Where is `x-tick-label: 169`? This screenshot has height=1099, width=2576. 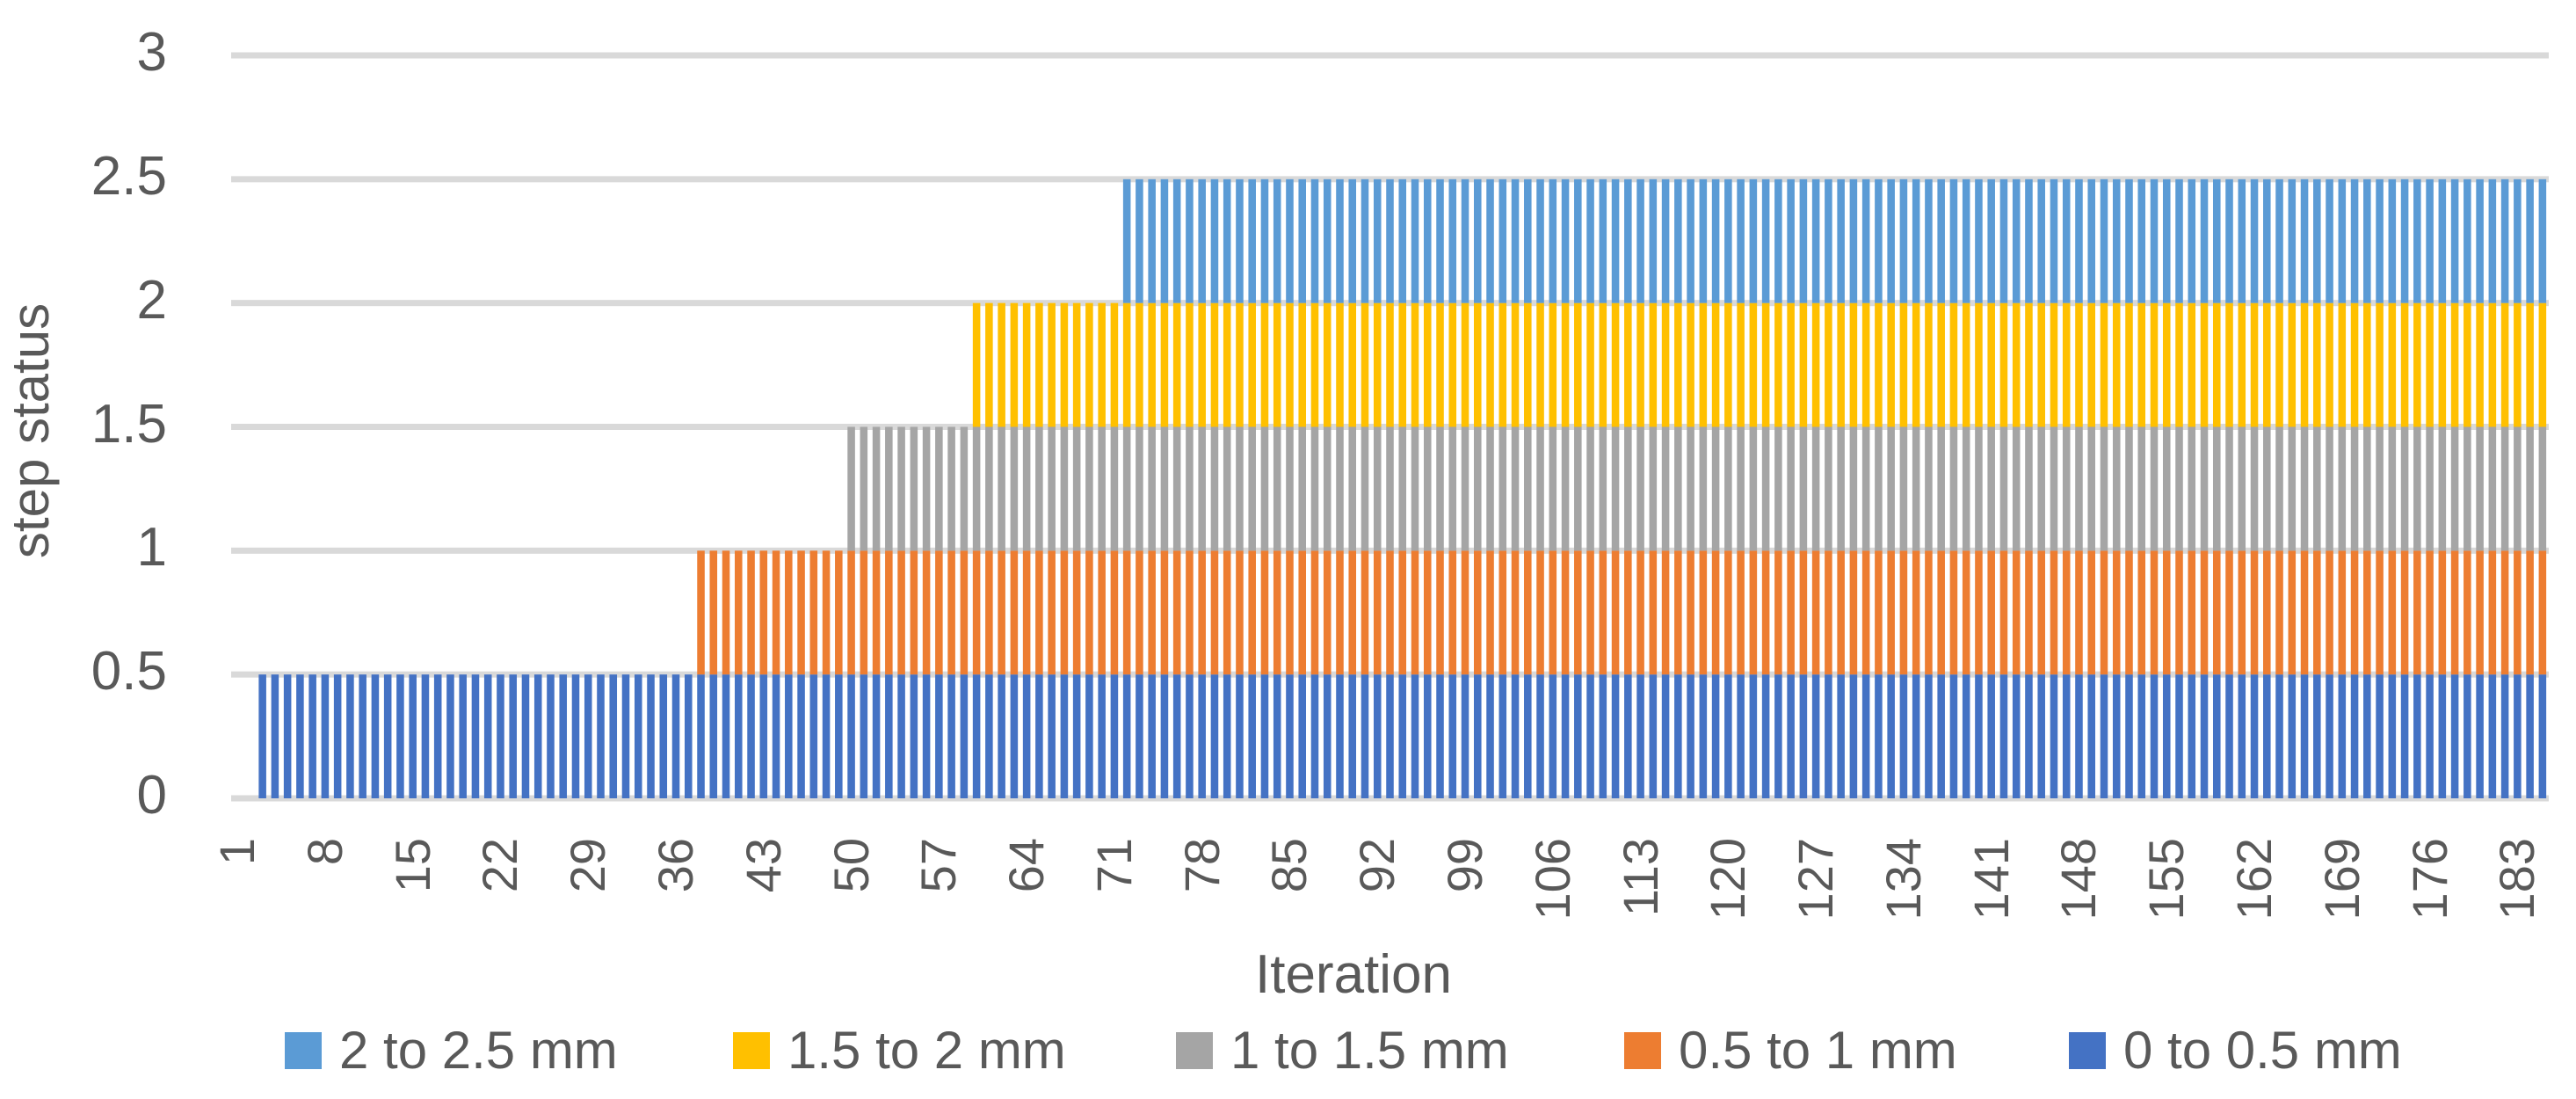
x-tick-label: 169 is located at coordinates (2341, 879).